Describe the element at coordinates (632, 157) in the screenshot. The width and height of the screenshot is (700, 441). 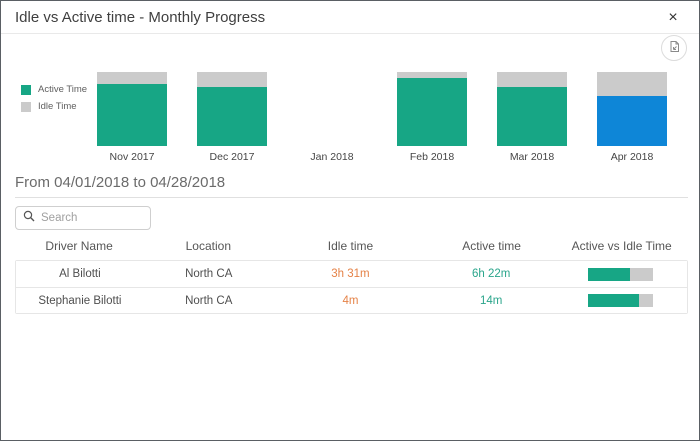
I see `month-label: Apr 2018` at that location.